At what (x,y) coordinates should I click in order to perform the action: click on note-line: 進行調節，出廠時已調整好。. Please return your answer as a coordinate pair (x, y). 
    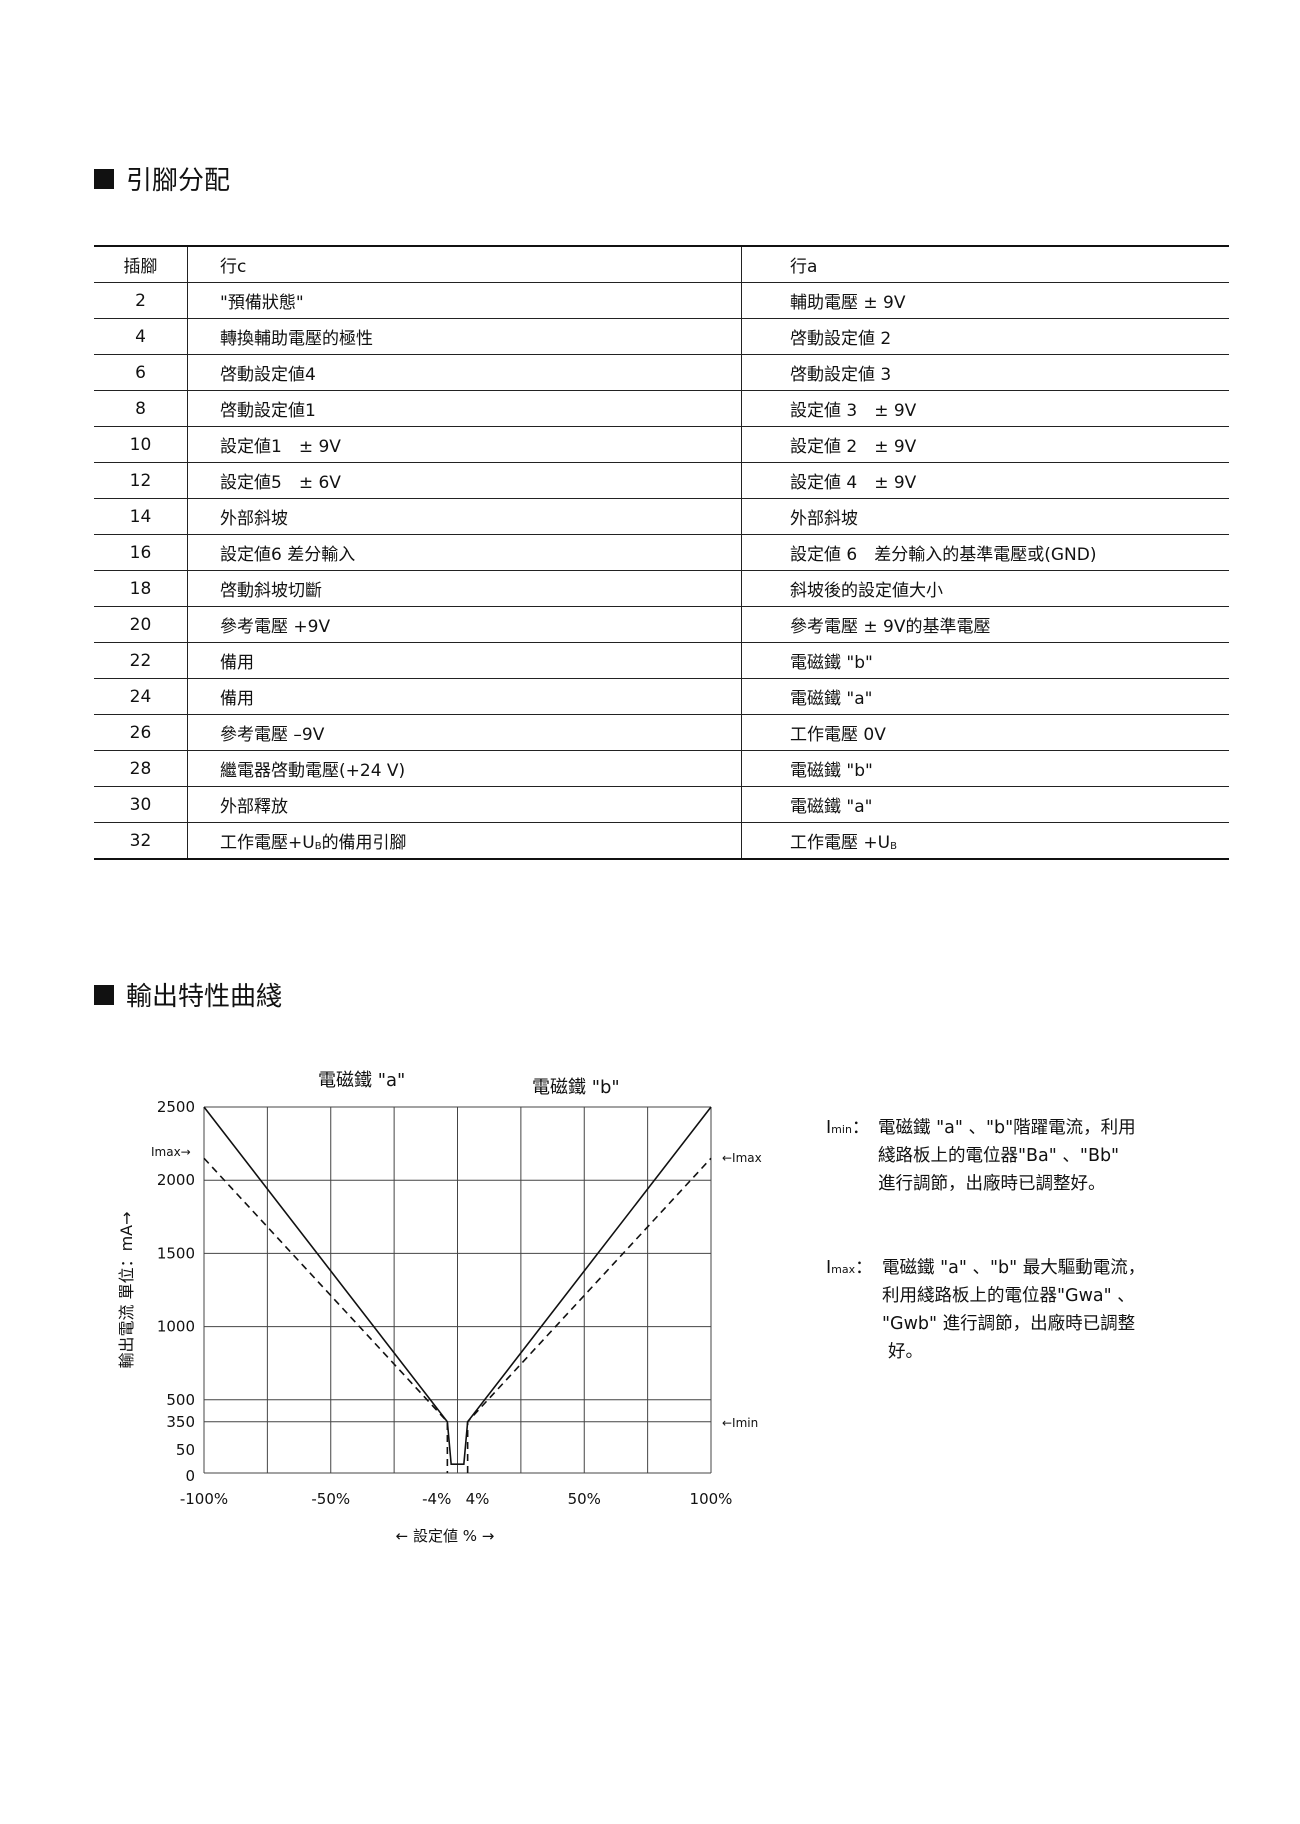
    Looking at the image, I should click on (992, 1184).